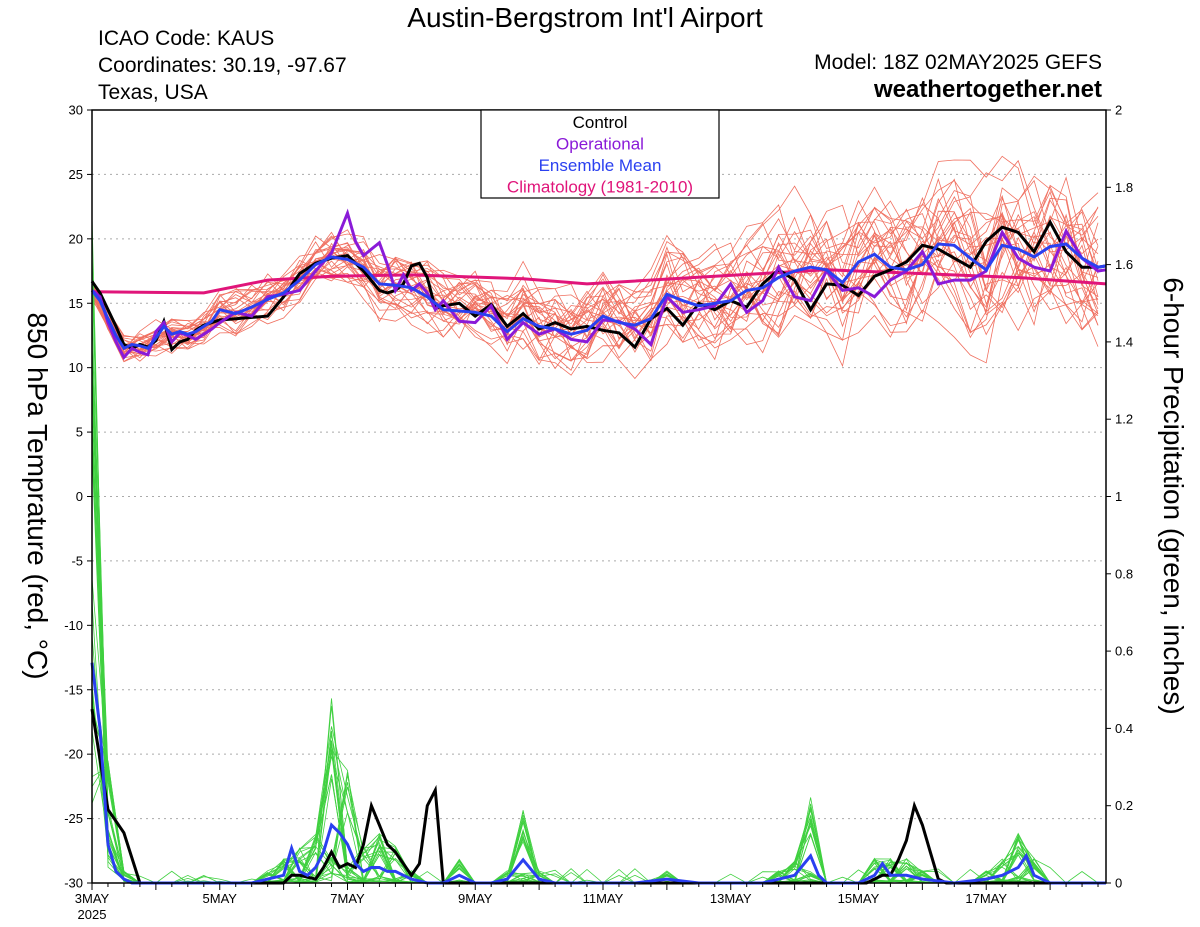 The width and height of the screenshot is (1200, 927). What do you see at coordinates (585, 17) in the screenshot?
I see `chart-title: Austin-Bergstrom Int'l Airport` at bounding box center [585, 17].